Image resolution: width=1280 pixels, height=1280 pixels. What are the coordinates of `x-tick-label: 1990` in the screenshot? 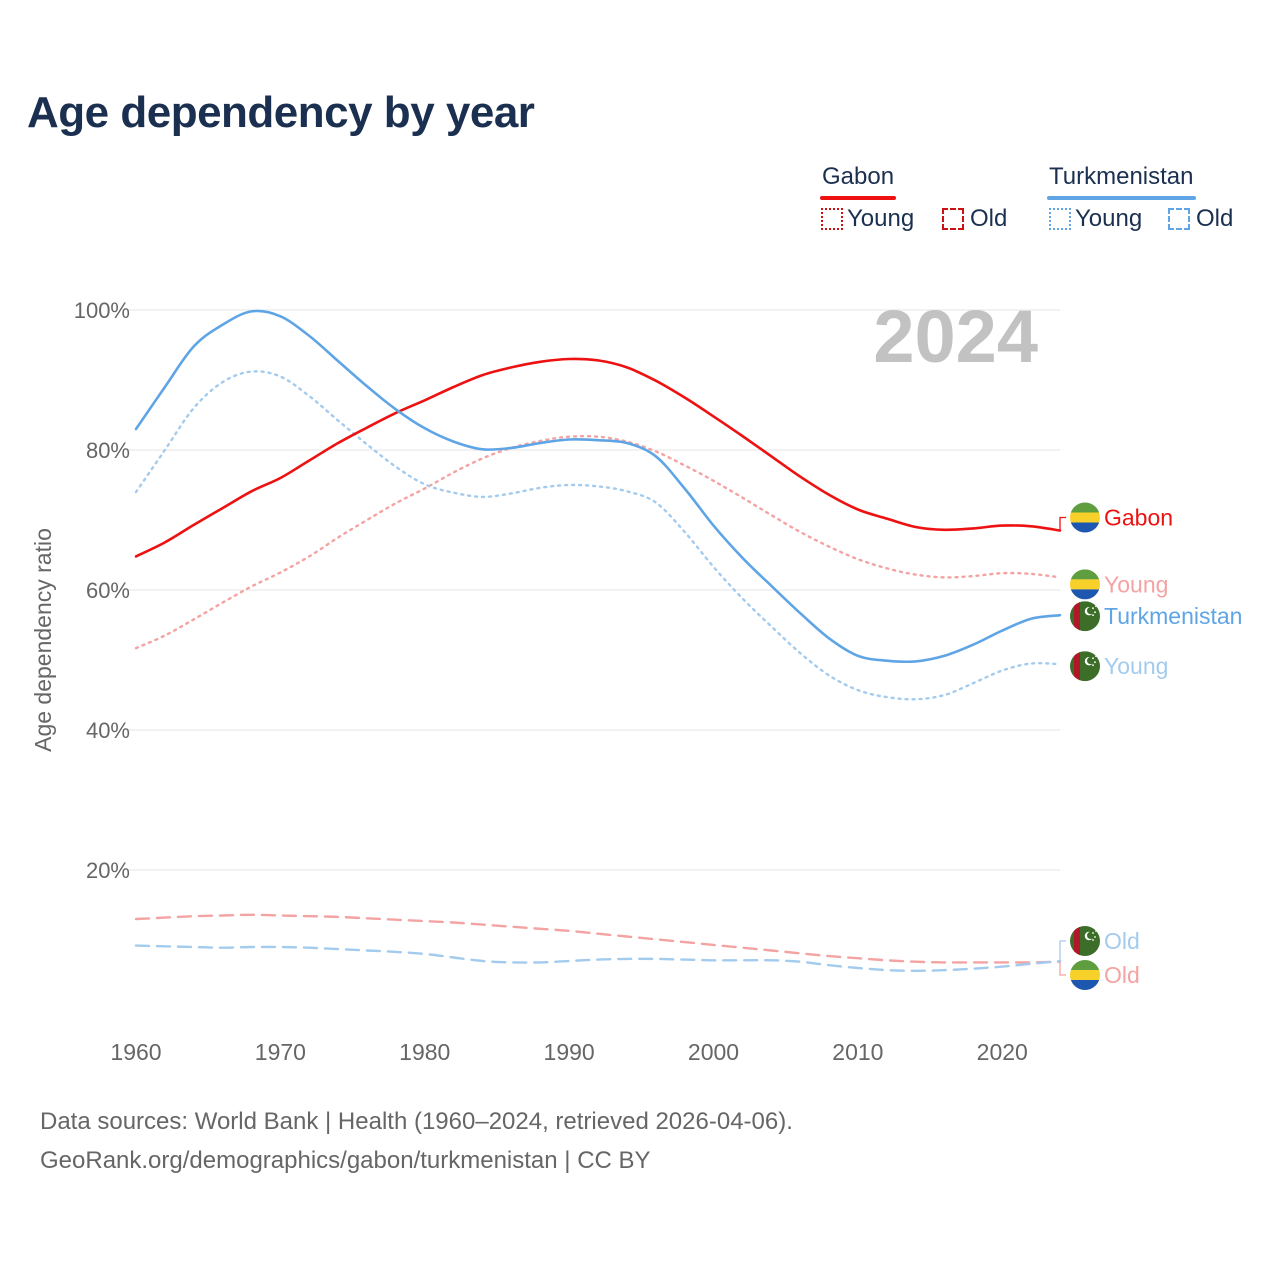 It's located at (569, 1052).